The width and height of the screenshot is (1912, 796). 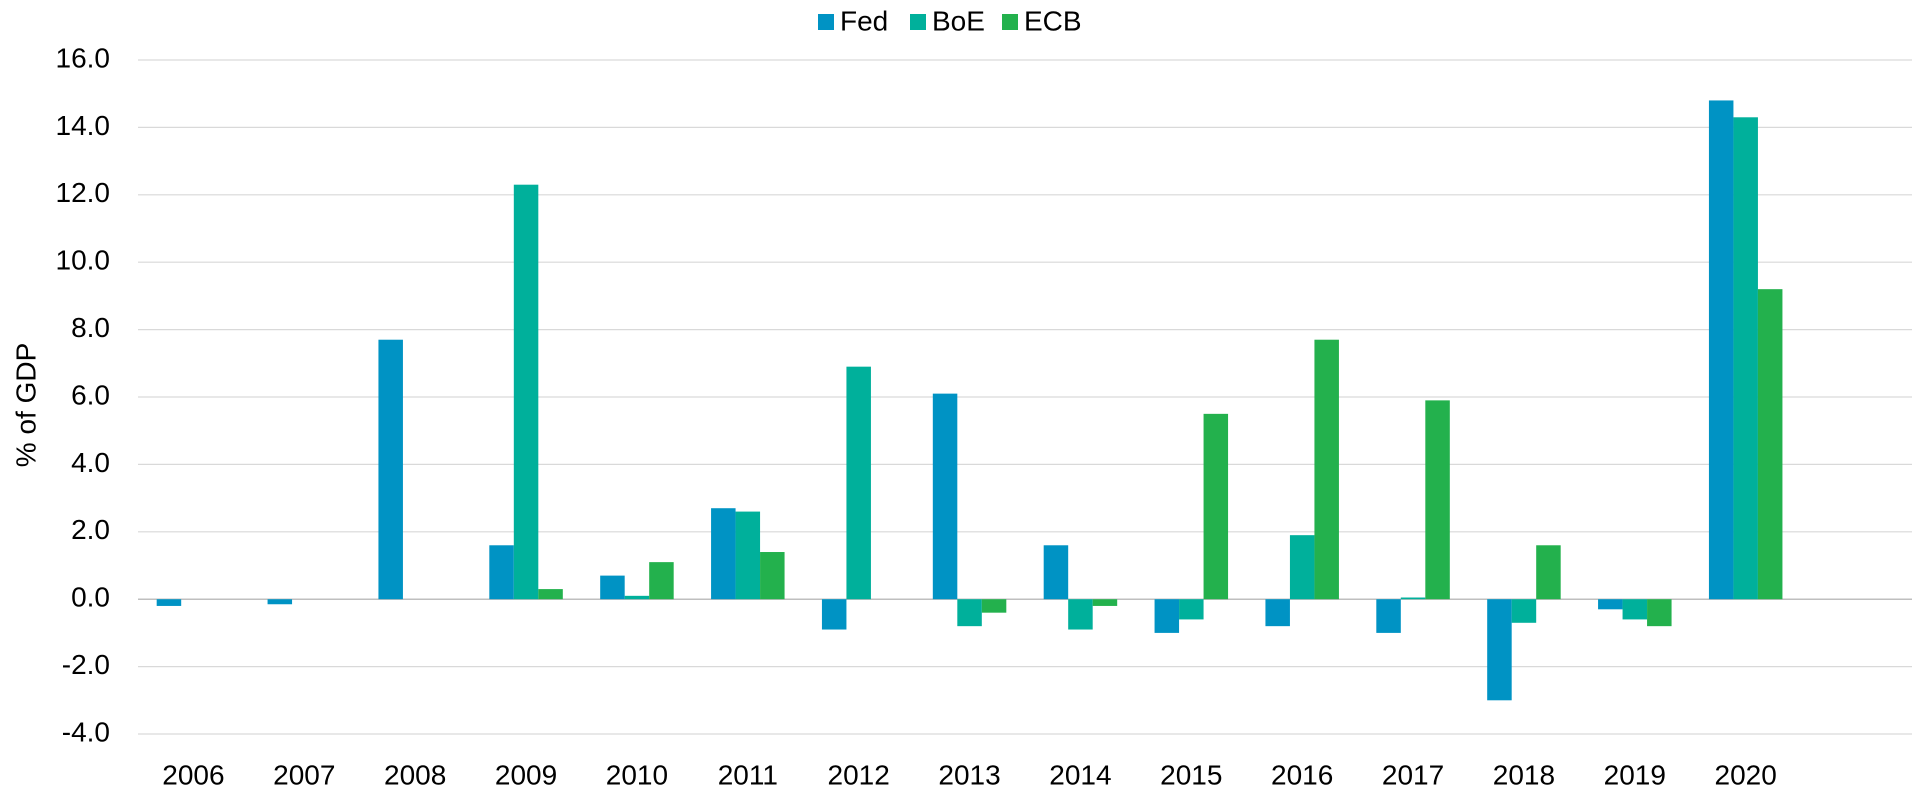 What do you see at coordinates (90, 529) in the screenshot?
I see `y-tick-label: 2.0` at bounding box center [90, 529].